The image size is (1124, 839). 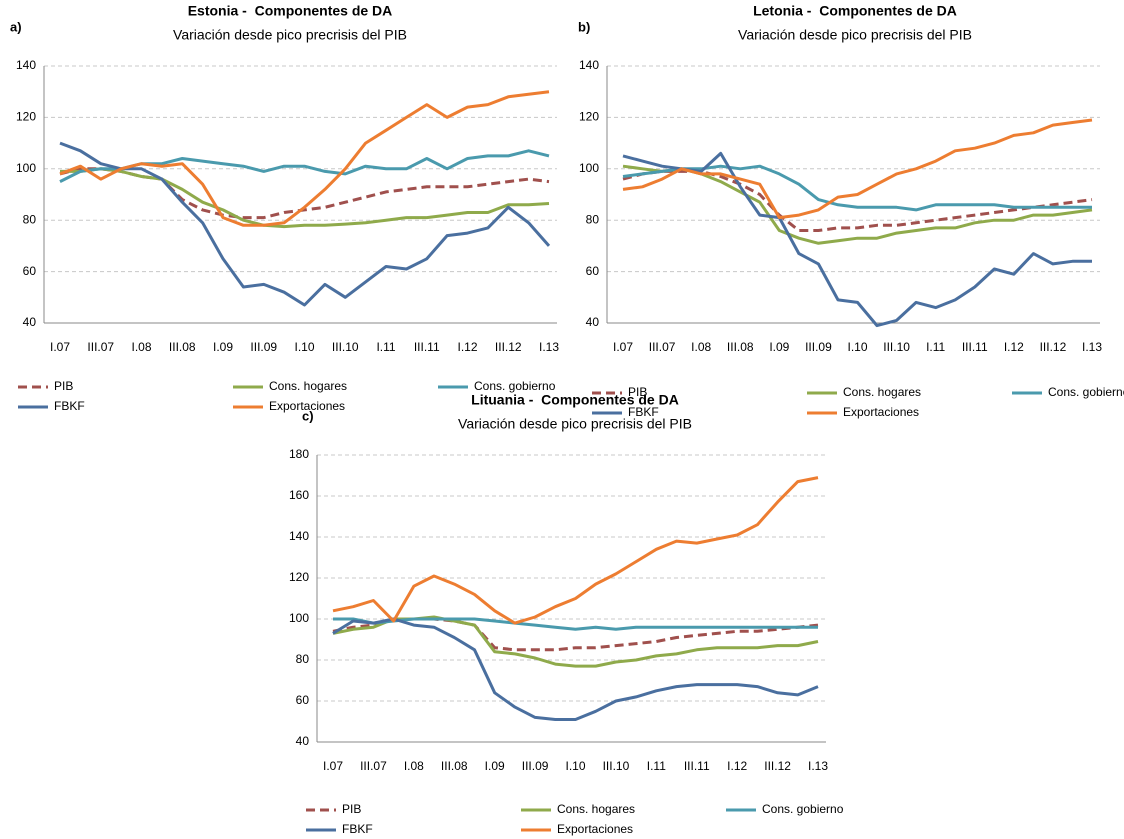 What do you see at coordinates (16, 26) in the screenshot?
I see `panel-label: a)` at bounding box center [16, 26].